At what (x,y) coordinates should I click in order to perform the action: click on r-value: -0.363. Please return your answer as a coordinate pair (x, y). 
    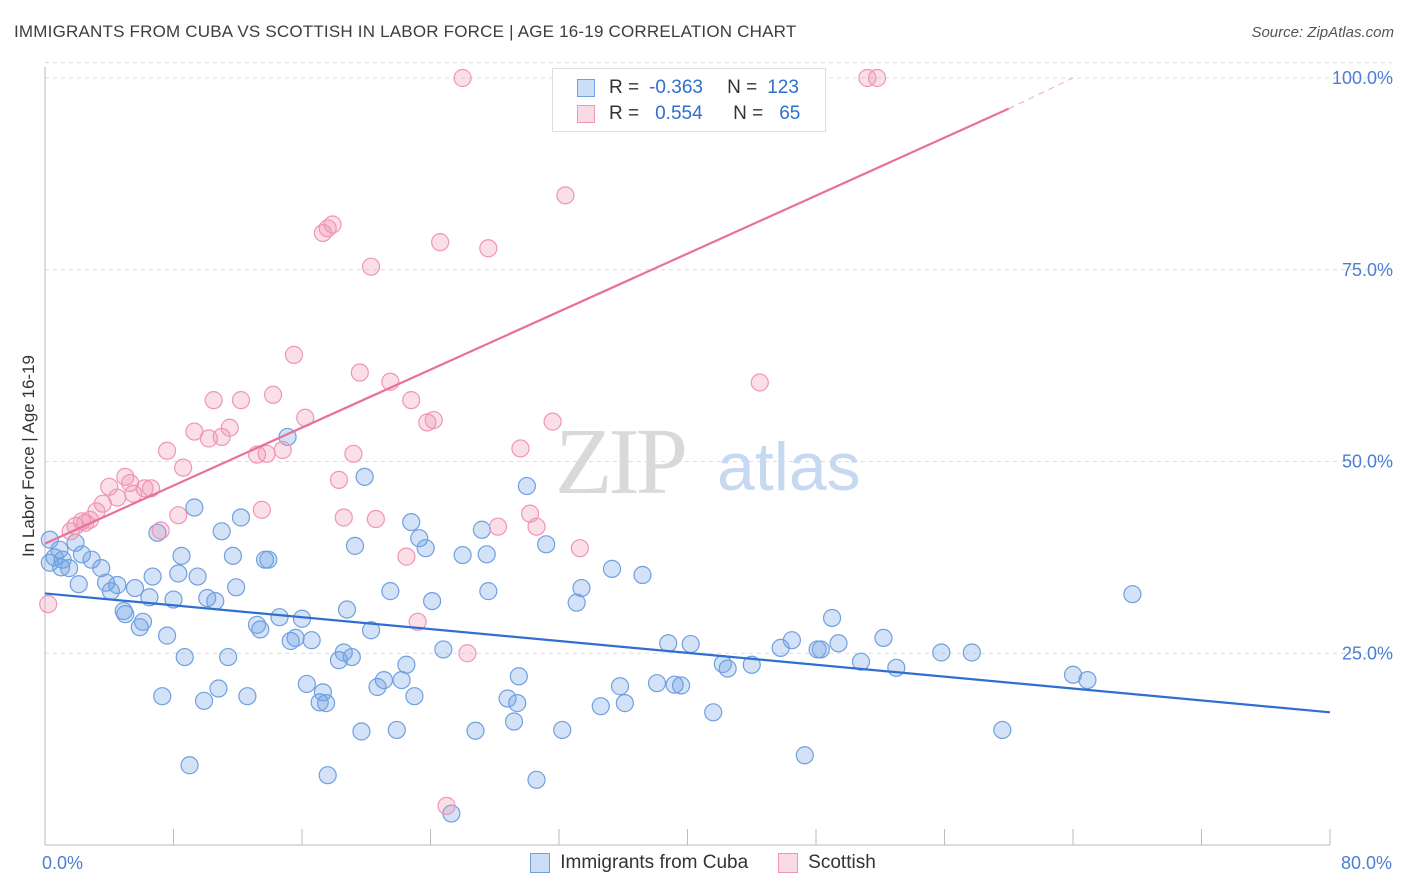
    Looking at the image, I should click on (676, 87).